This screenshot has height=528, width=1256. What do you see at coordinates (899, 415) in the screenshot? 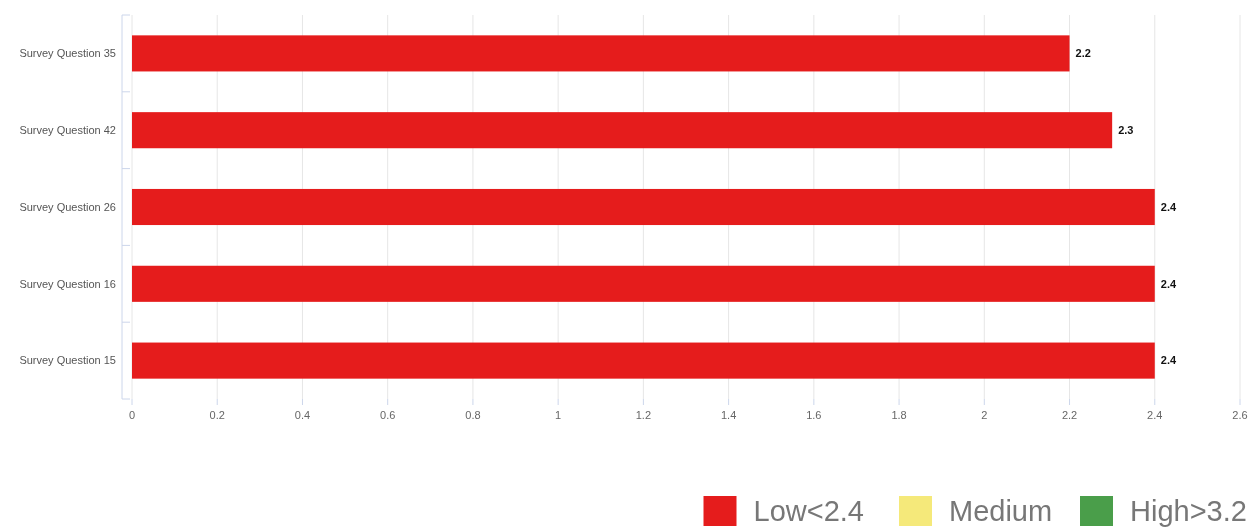
I see `x-tick-label: 1.8` at bounding box center [899, 415].